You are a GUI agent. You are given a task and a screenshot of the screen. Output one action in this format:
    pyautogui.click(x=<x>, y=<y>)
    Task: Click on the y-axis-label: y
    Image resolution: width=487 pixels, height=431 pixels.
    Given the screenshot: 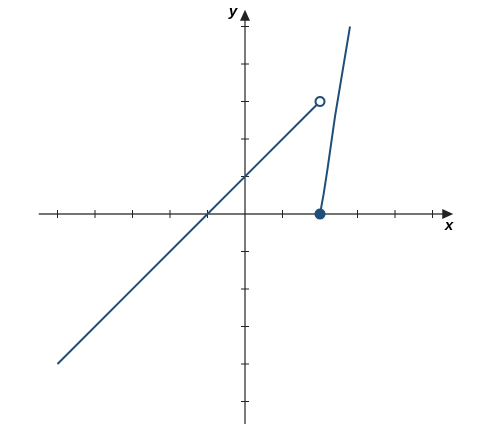 What is the action you would take?
    pyautogui.click(x=233, y=11)
    